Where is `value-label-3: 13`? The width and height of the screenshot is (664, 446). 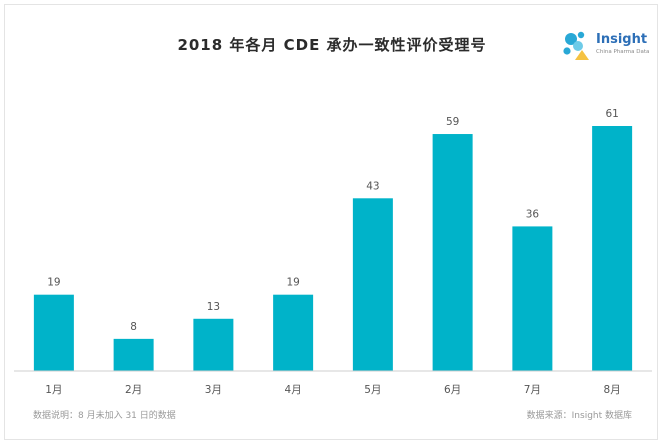 value-label-3: 13 is located at coordinates (213, 307).